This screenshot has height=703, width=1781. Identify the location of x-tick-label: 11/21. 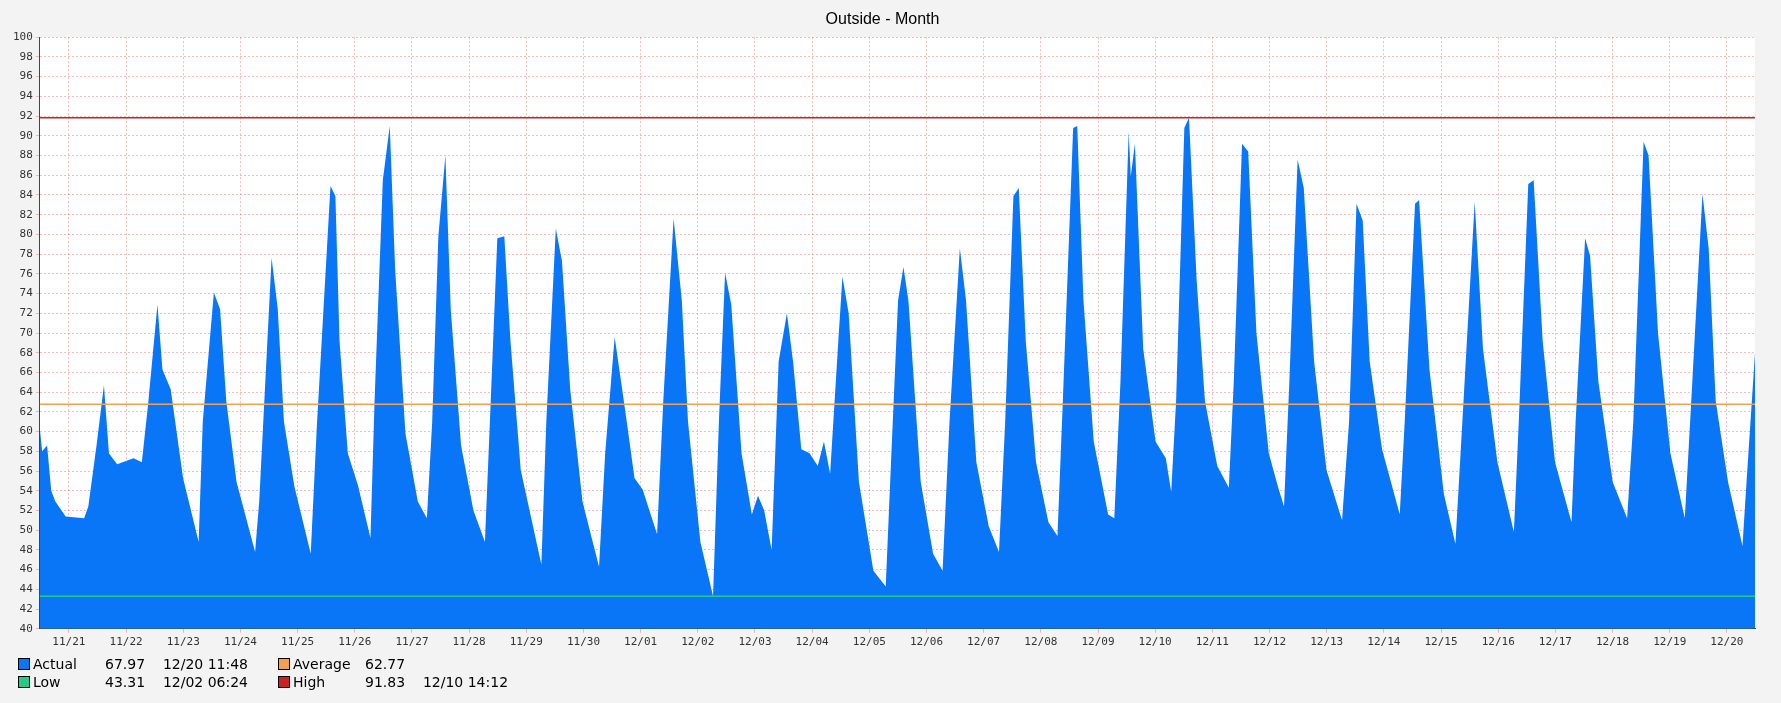
(69, 642).